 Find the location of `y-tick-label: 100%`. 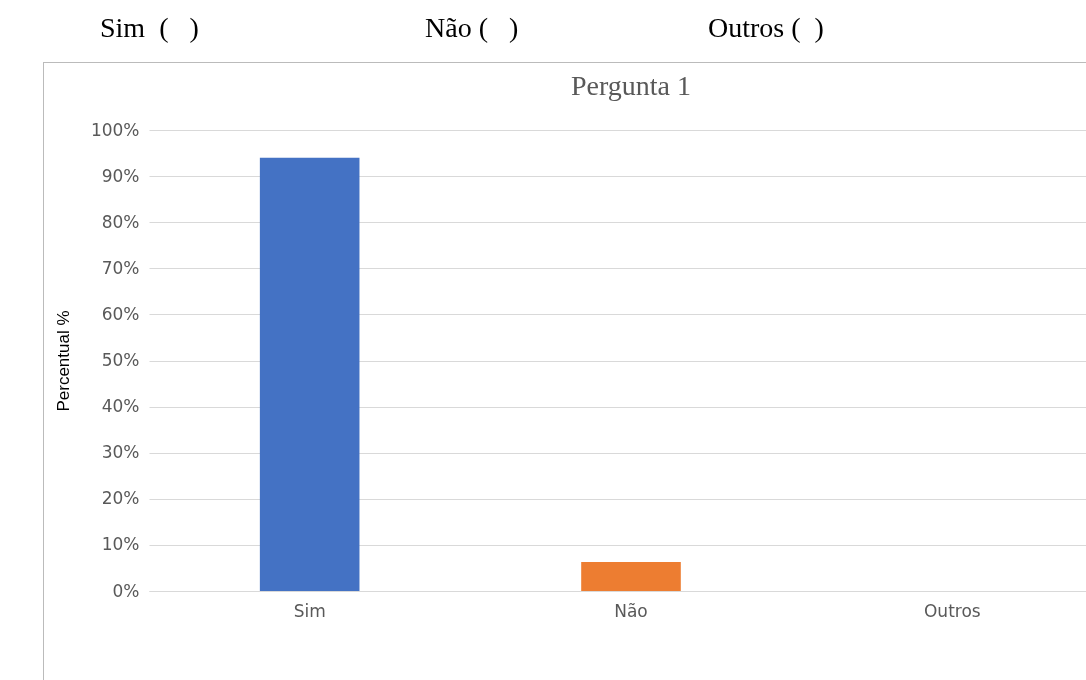

y-tick-label: 100% is located at coordinates (115, 129).